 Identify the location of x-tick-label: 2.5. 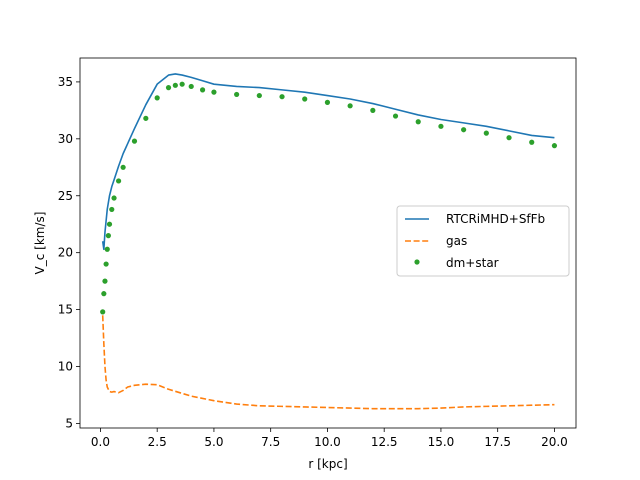
(157, 442).